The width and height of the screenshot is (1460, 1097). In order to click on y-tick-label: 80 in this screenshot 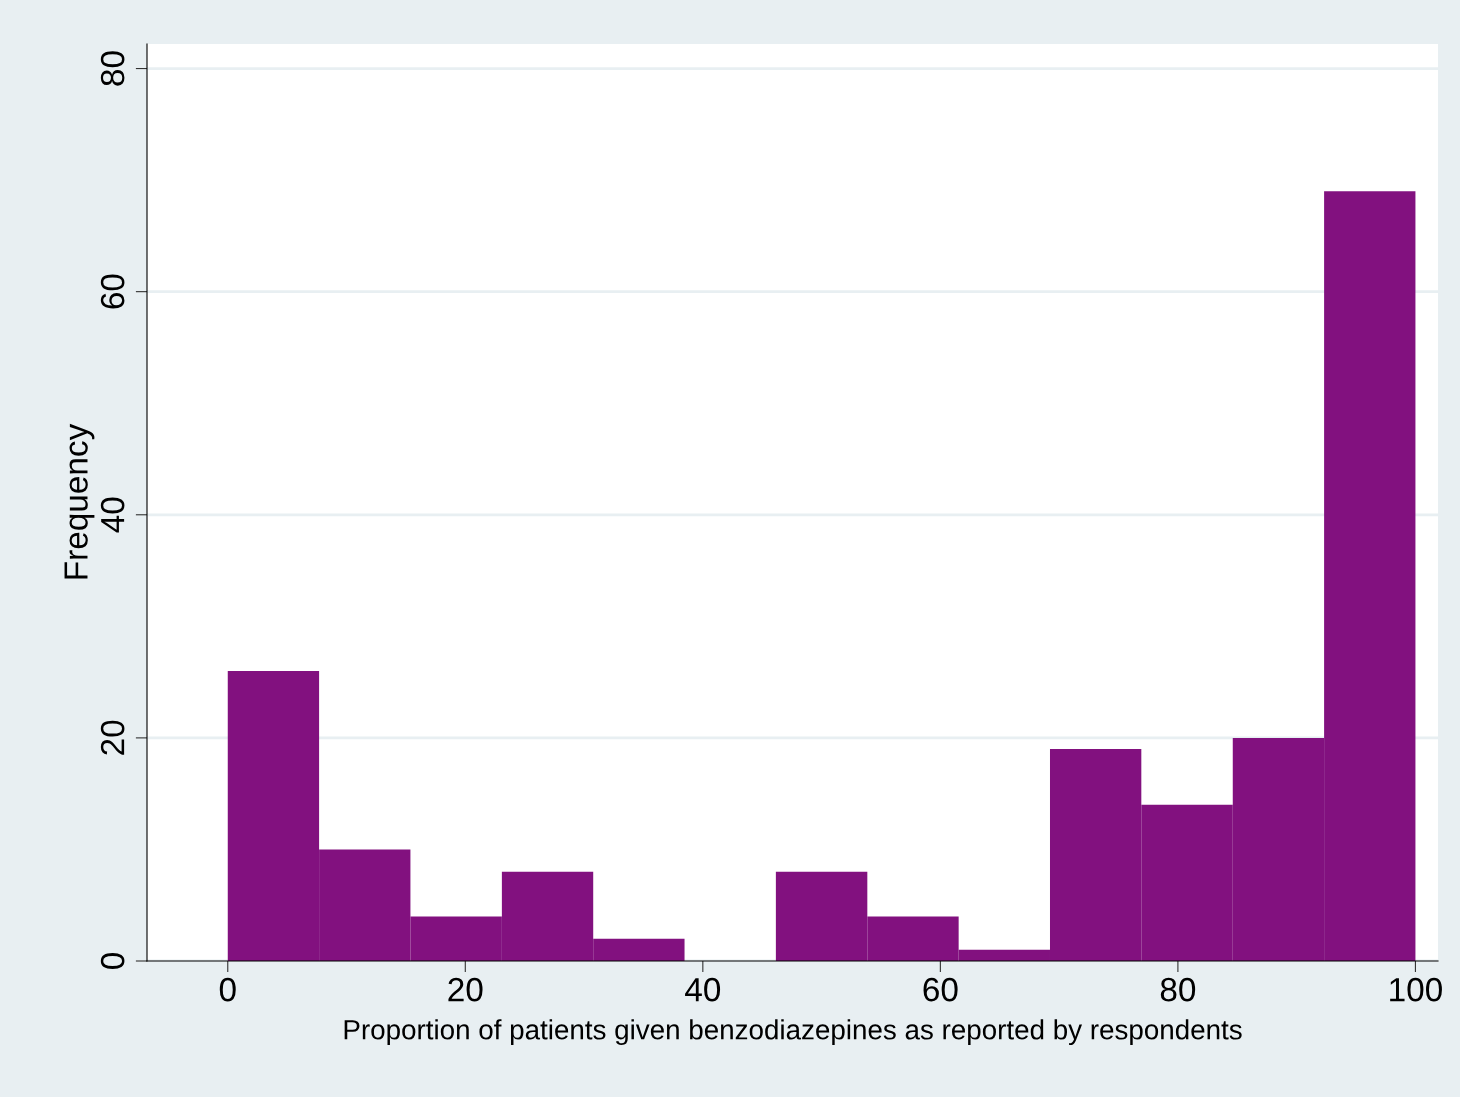, I will do `click(112, 68)`.